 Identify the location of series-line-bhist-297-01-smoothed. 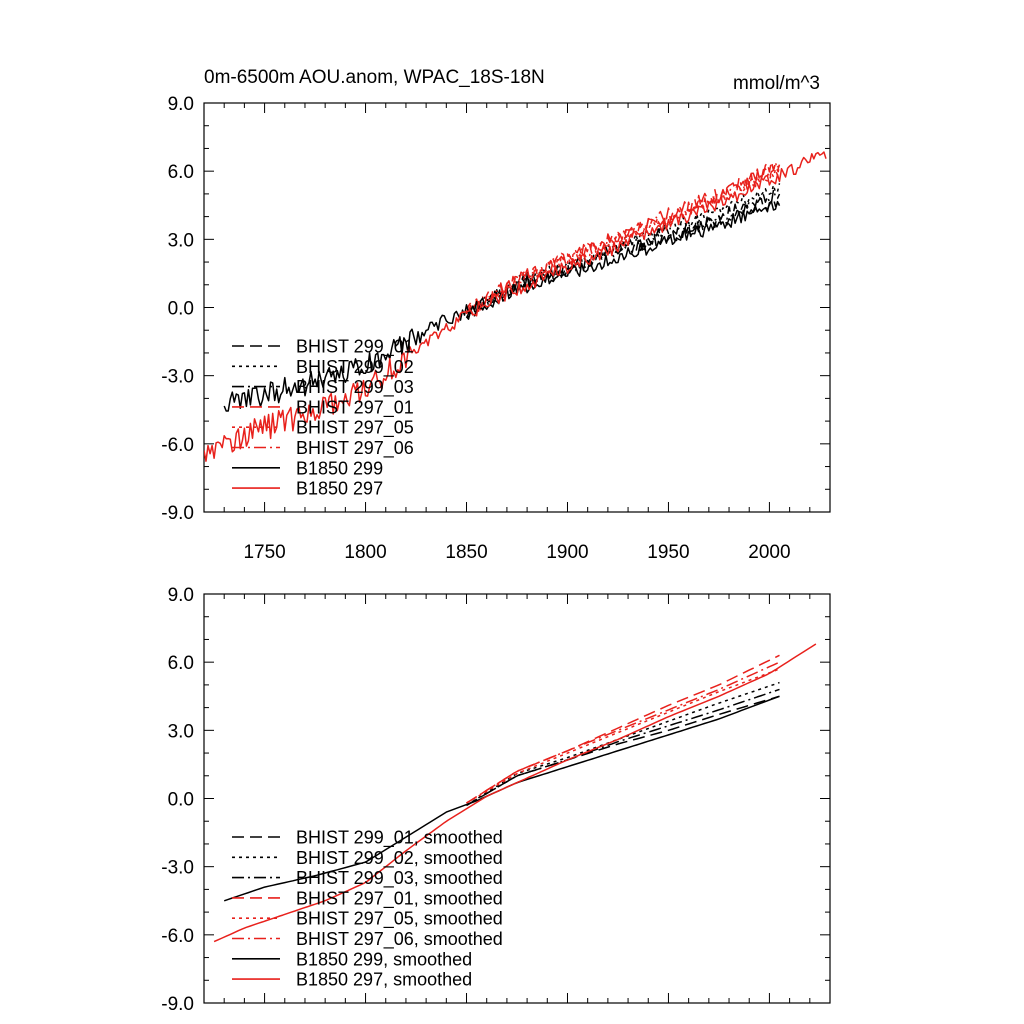
(623, 729).